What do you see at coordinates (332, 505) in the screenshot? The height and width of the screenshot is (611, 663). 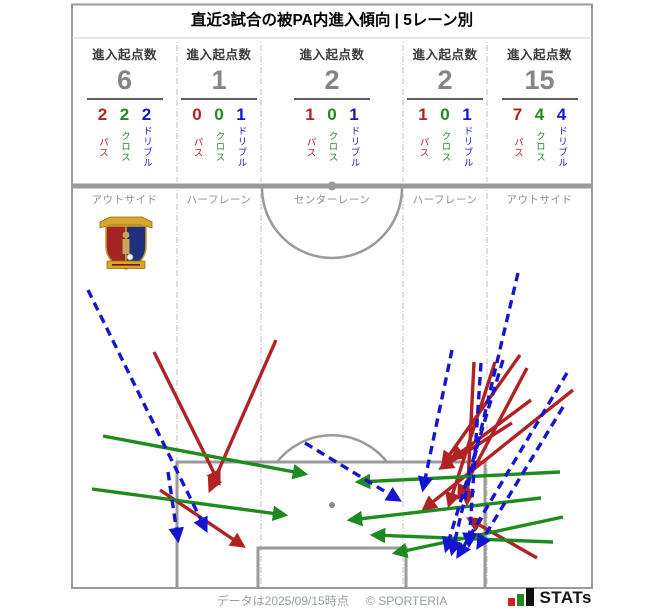 I see `penalty-spot` at bounding box center [332, 505].